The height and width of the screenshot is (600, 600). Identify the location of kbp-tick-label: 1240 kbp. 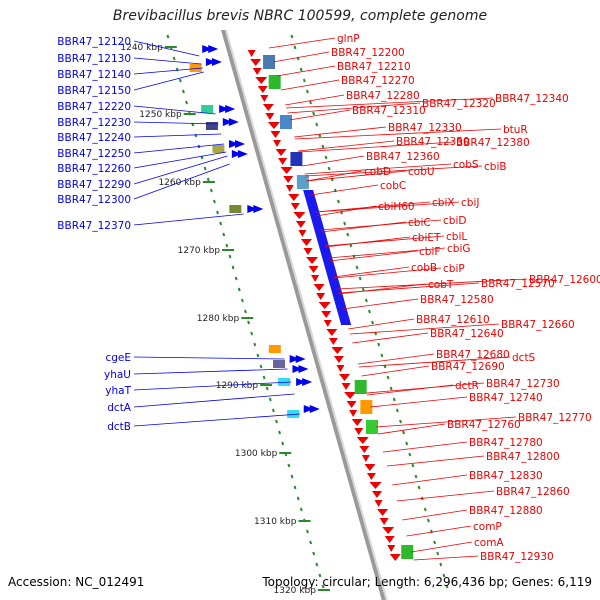
(141, 48).